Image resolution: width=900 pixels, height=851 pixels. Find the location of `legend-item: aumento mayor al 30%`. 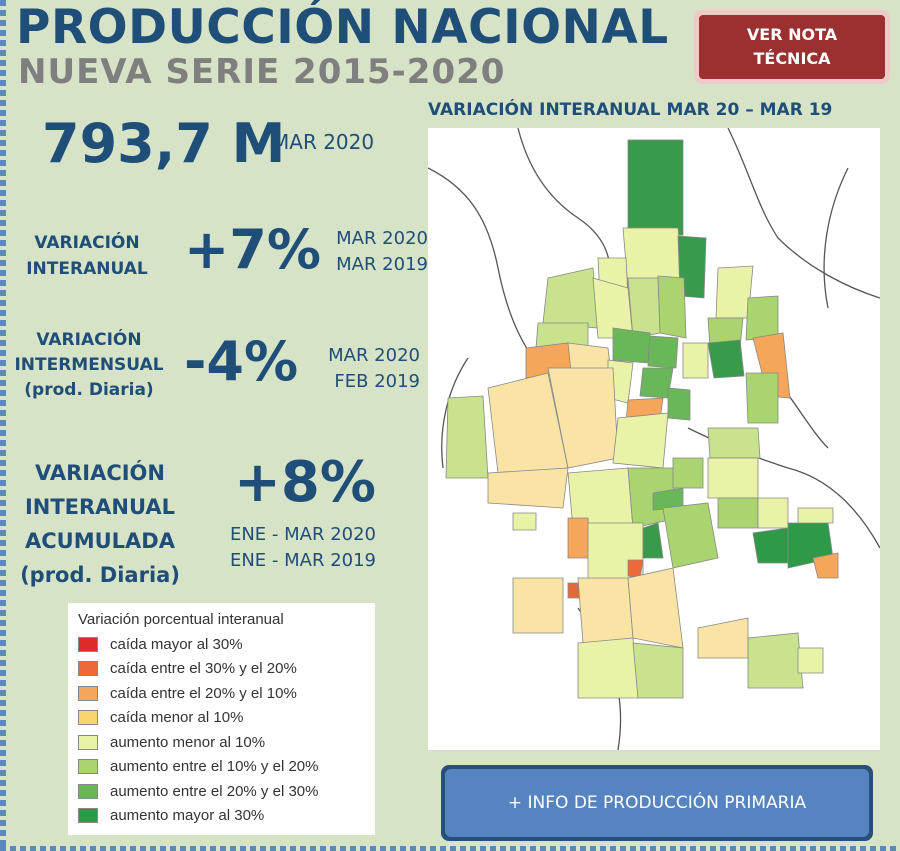

legend-item: aumento mayor al 30% is located at coordinates (221, 816).